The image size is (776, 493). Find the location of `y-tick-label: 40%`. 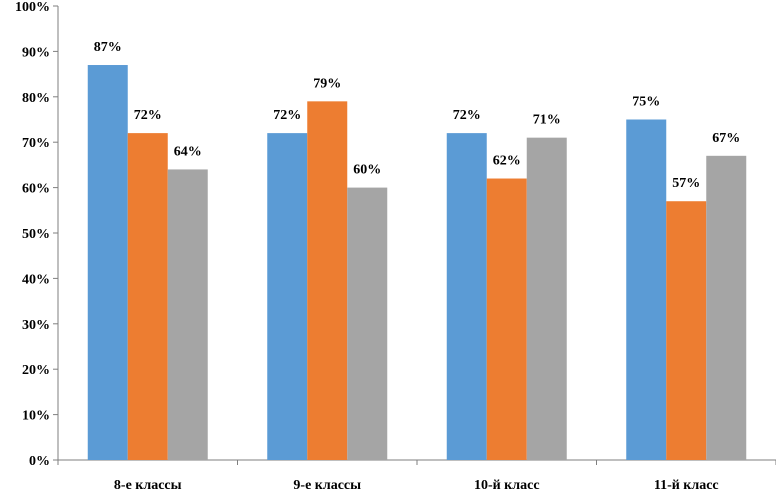

y-tick-label: 40% is located at coordinates (36, 279).